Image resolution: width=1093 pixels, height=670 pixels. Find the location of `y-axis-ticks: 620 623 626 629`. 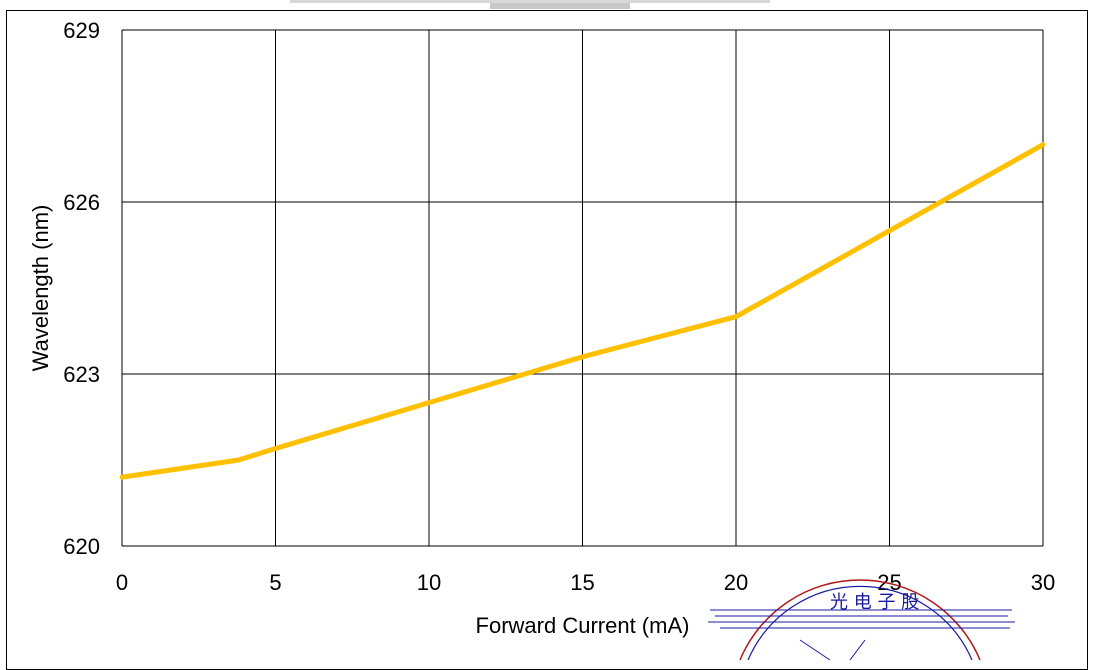

y-axis-ticks: 620 623 626 629 is located at coordinates (81, 288).